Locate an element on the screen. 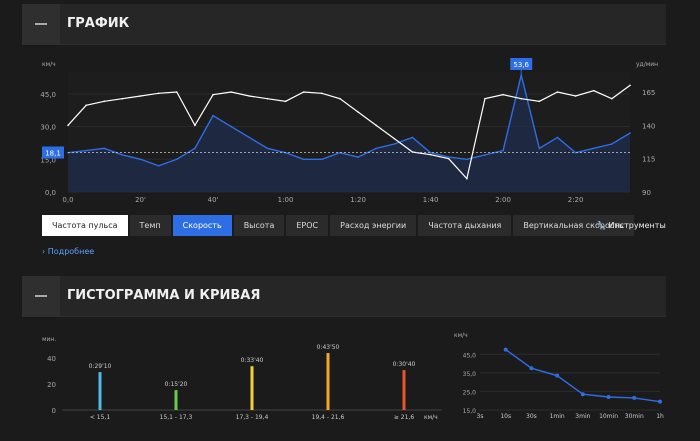  hist-category-label: 19,4 - 21,6 is located at coordinates (328, 417).